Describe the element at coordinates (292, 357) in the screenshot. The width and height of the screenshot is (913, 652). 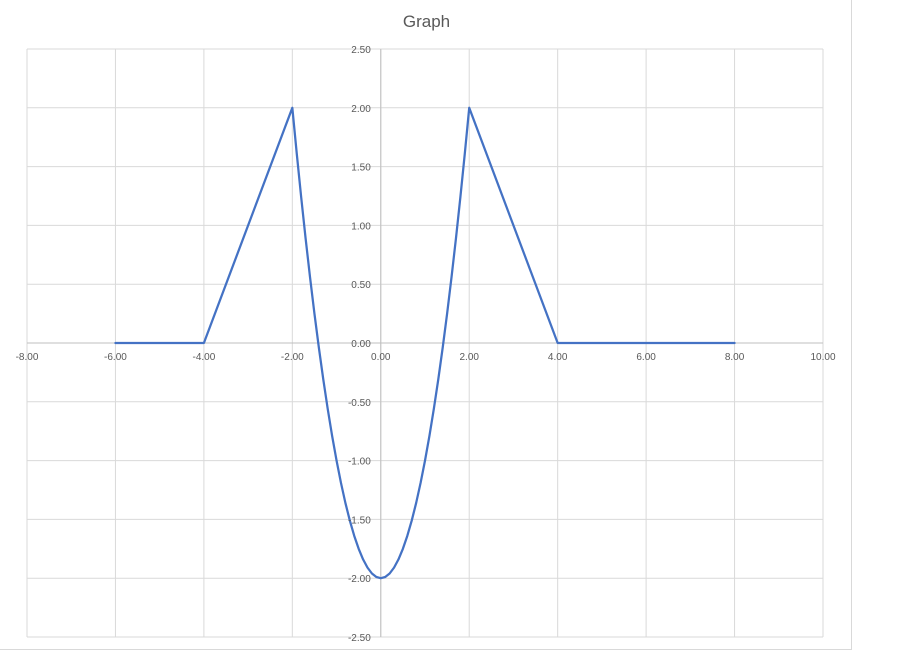
I see `x-tick-label: -2.00` at that location.